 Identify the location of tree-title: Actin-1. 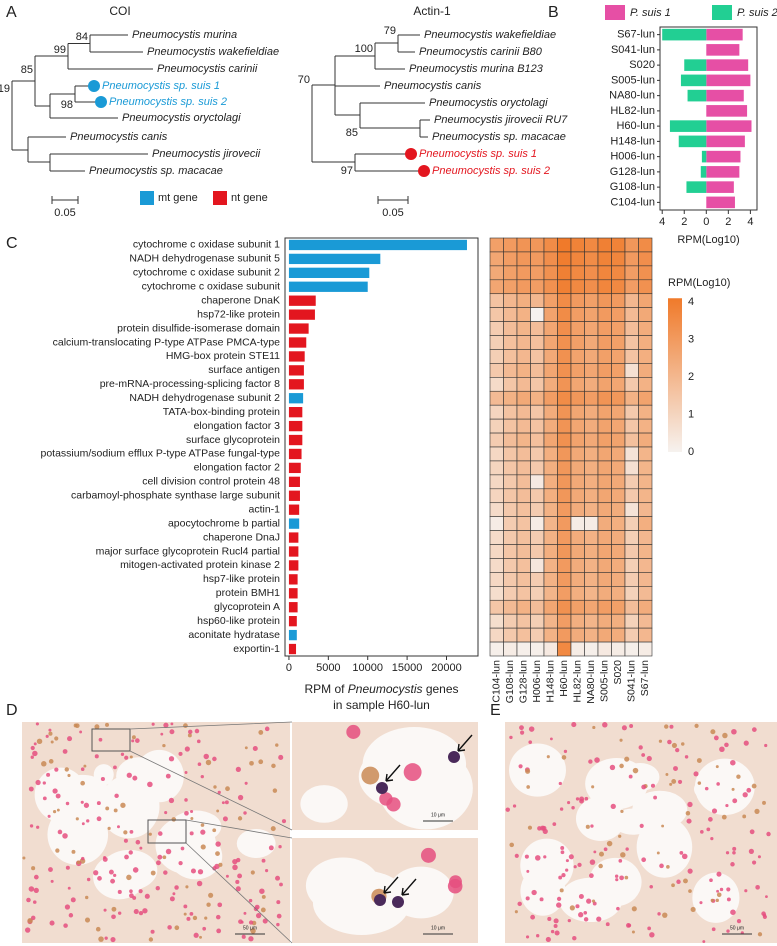
(432, 11).